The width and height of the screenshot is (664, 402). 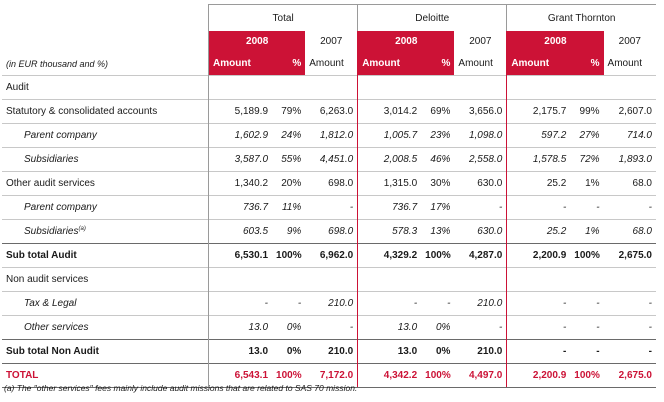 I want to click on cell-value: 2,200.9, so click(x=538, y=255).